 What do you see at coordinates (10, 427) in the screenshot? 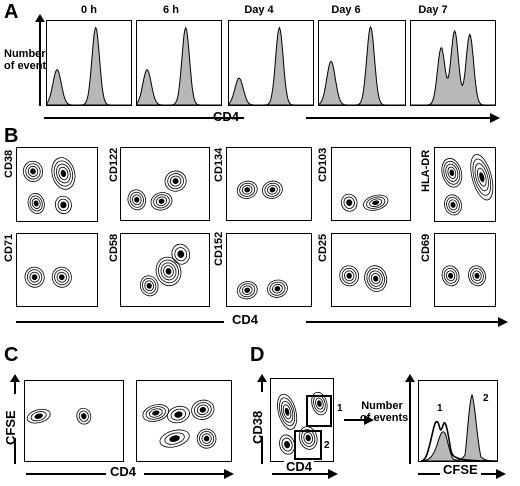
I see `panel-c-y-label: CFSE` at bounding box center [10, 427].